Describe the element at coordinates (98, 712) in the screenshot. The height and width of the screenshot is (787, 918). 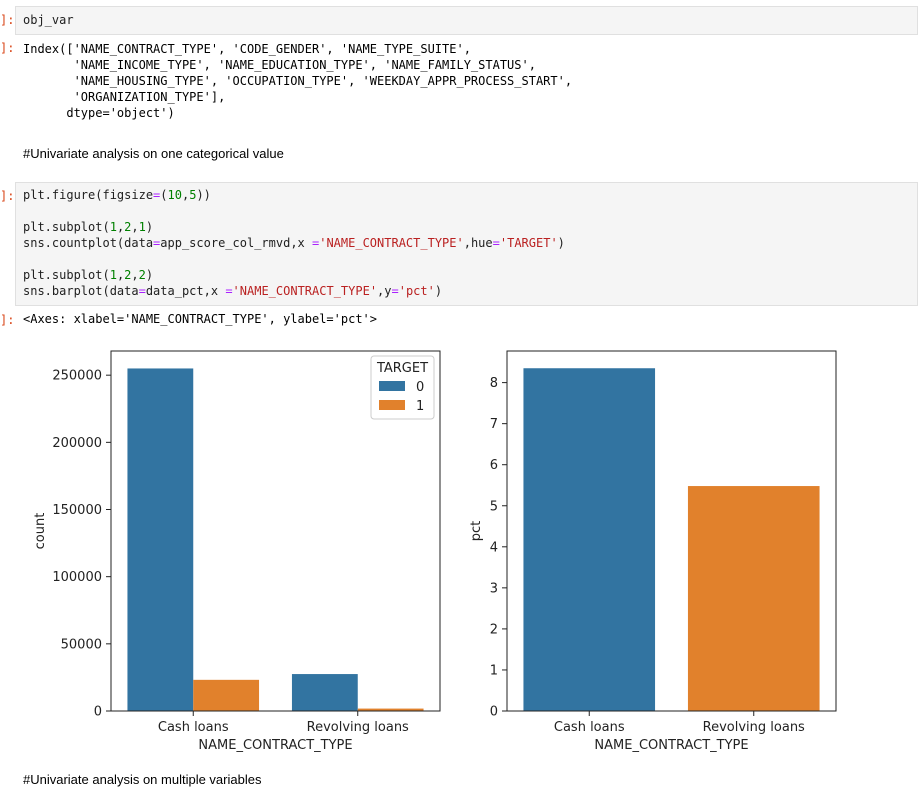
I see `countplot-ytick-label: 0` at that location.